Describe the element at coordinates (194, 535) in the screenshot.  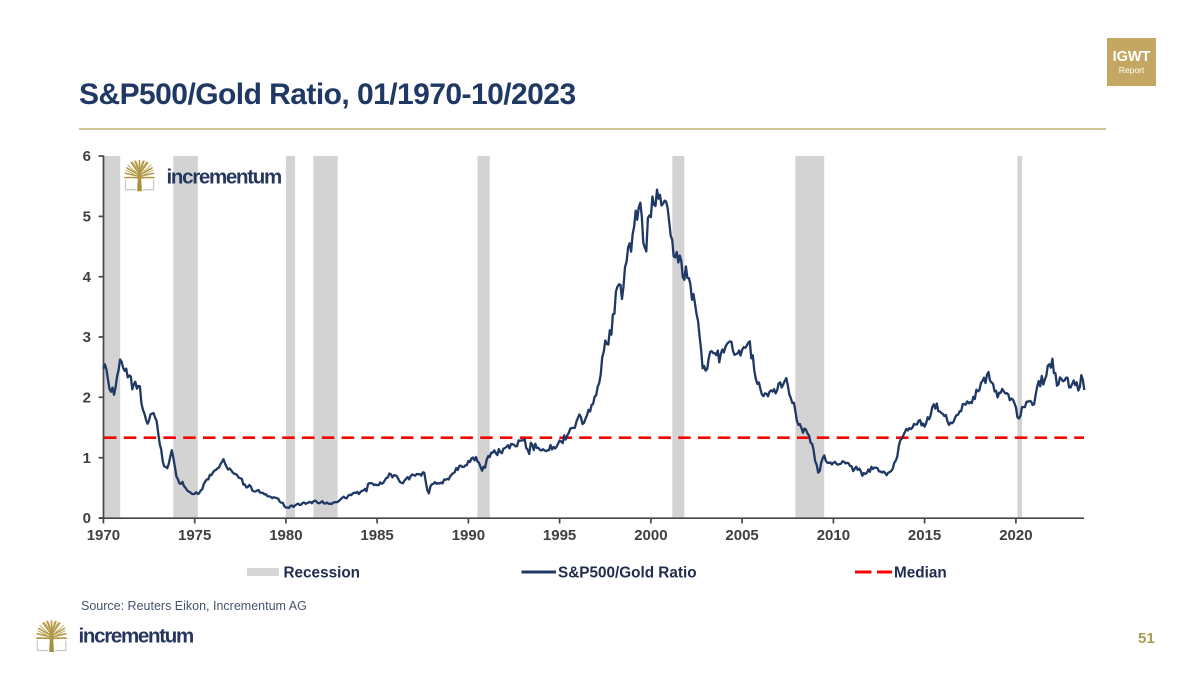
I see `svg-text: 1975` at that location.